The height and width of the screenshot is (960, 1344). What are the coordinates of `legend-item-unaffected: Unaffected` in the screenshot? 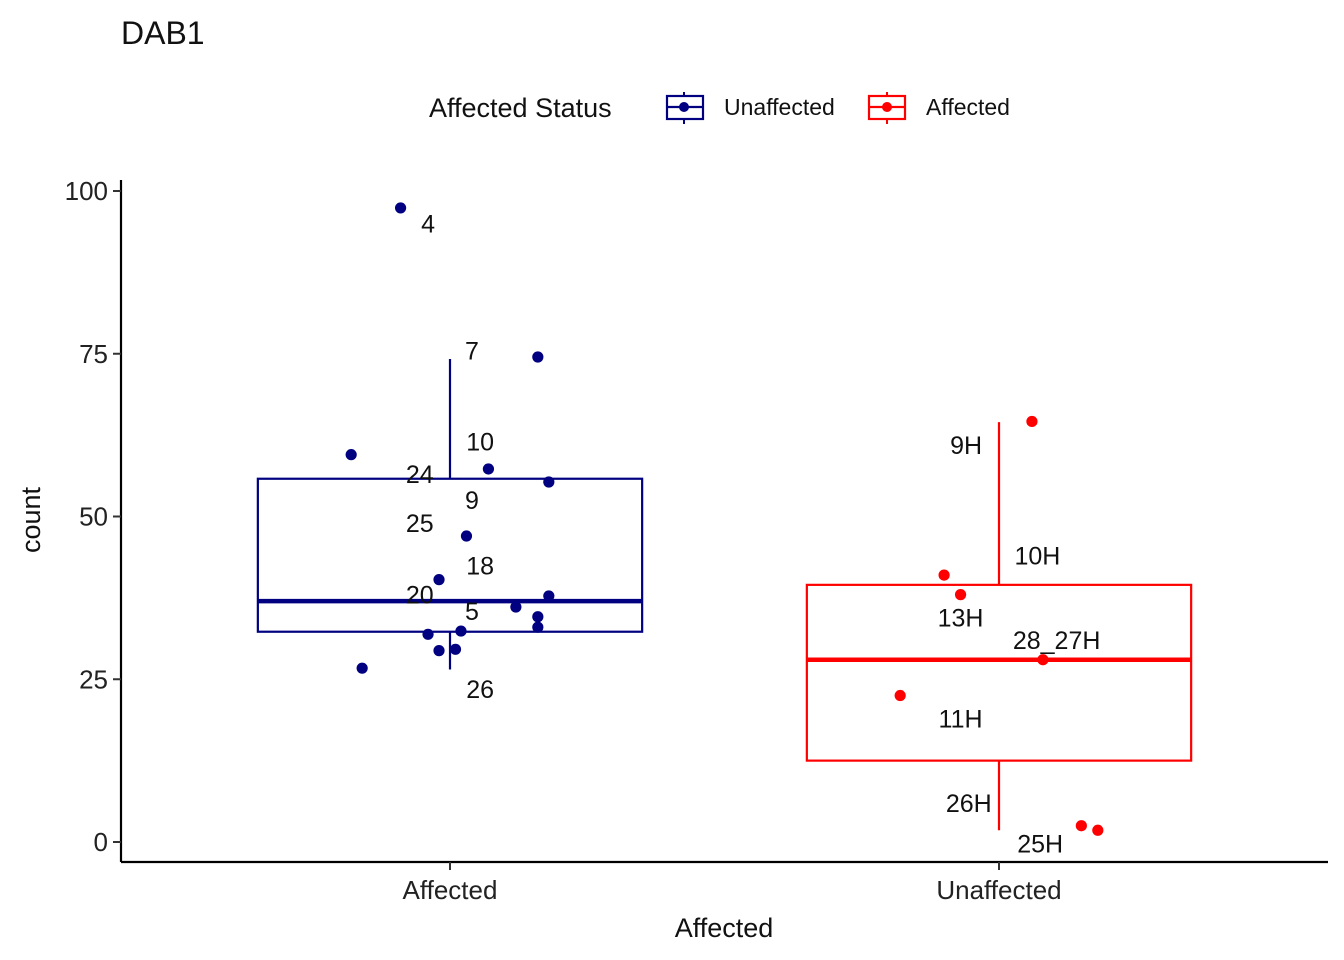 It's located at (750, 108).